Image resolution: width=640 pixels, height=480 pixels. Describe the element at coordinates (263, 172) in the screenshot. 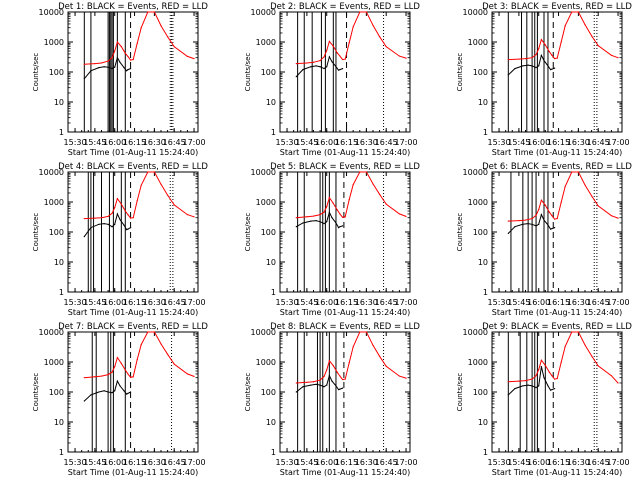

I see `y-tick-label: 10000` at that location.